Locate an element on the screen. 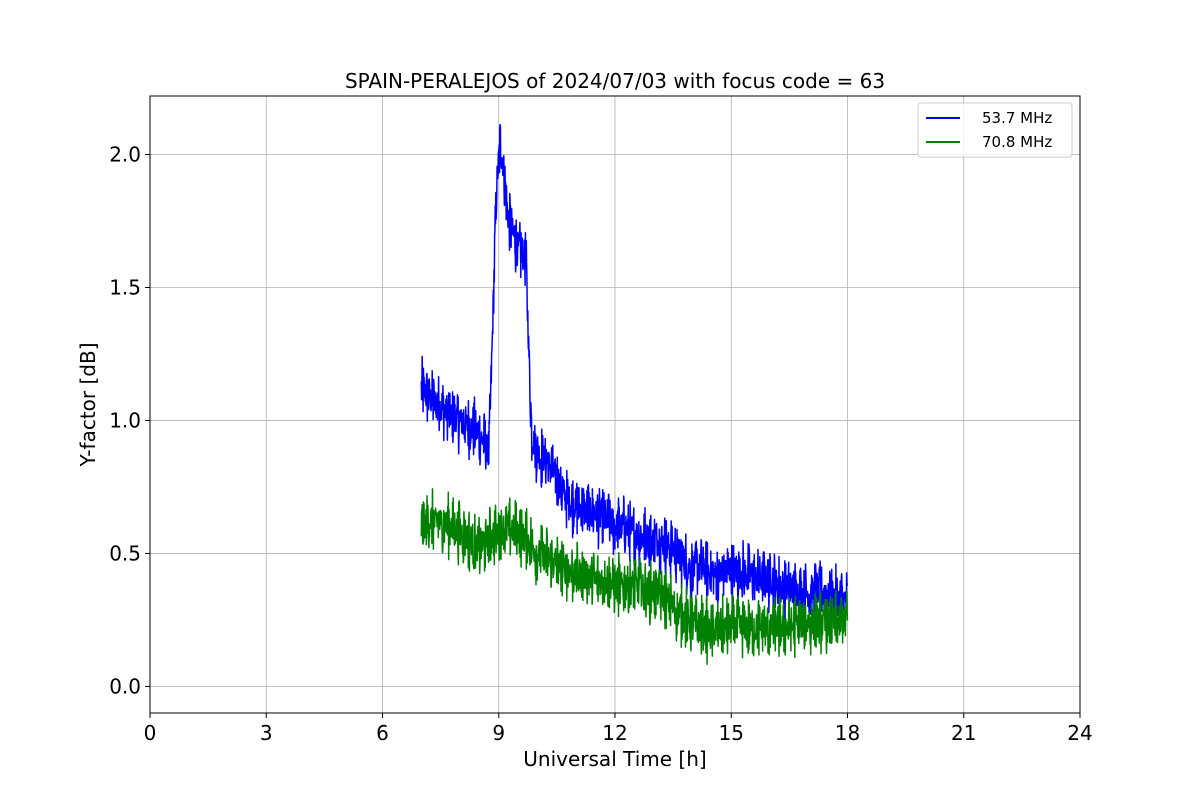 This screenshot has height=800, width=1200. y-tick-label: 1.0 is located at coordinates (125, 420).